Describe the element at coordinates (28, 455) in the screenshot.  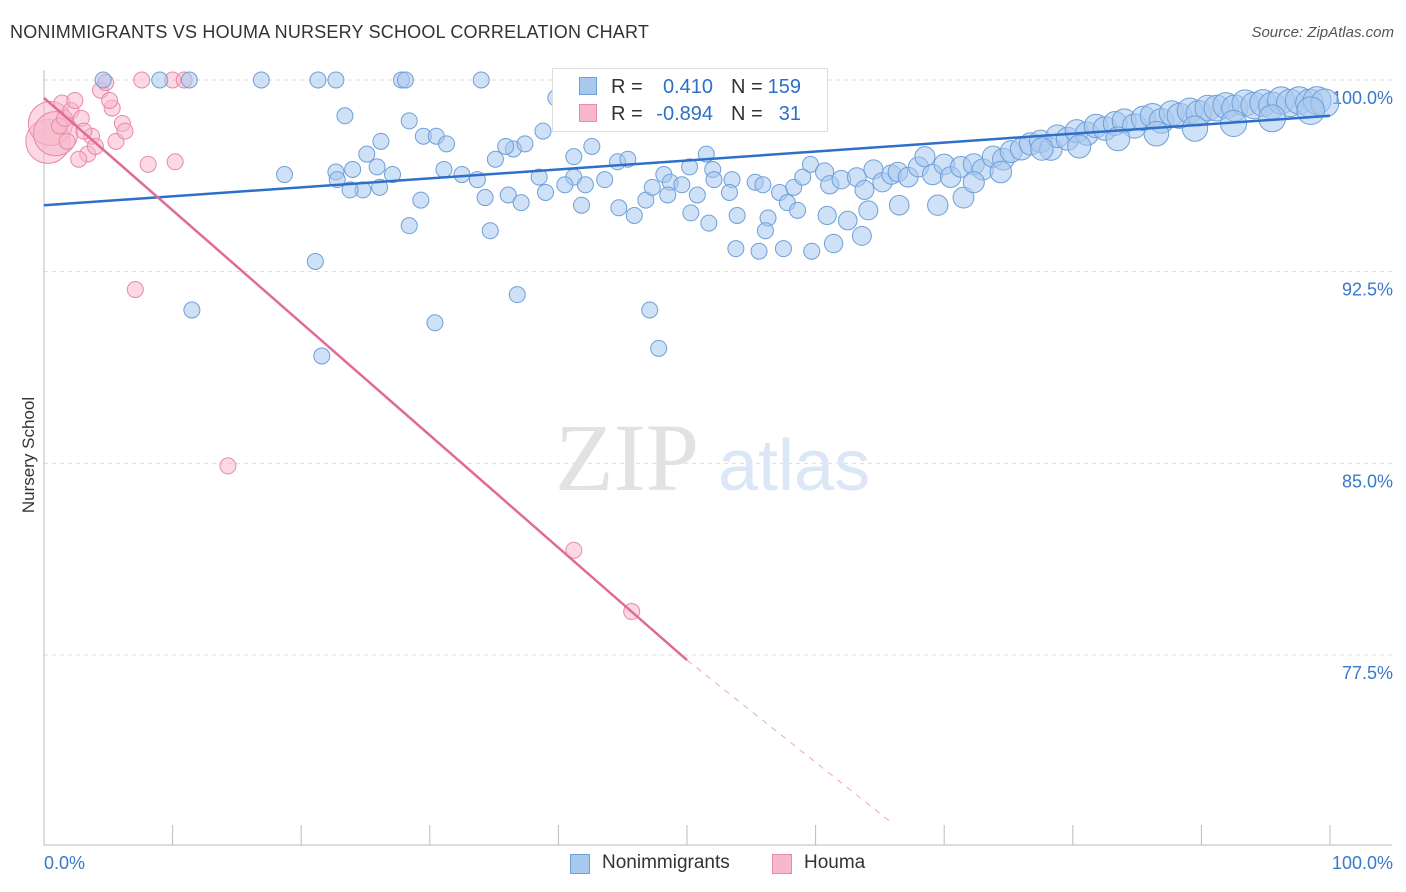
I see `y-axis-label: Nursery School` at that location.